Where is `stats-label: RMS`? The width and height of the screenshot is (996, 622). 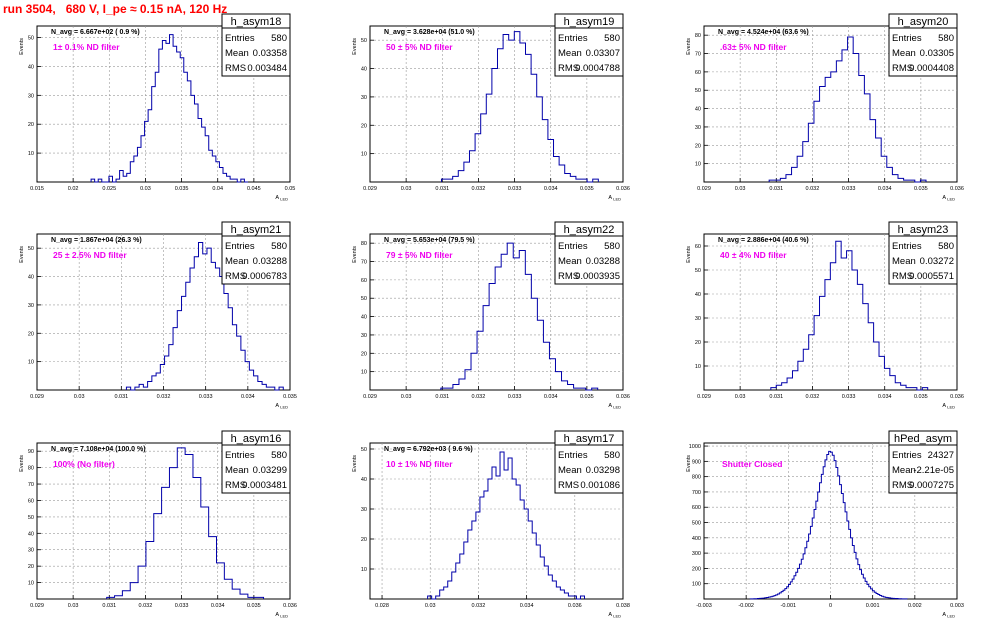
stats-label: RMS is located at coordinates (568, 485).